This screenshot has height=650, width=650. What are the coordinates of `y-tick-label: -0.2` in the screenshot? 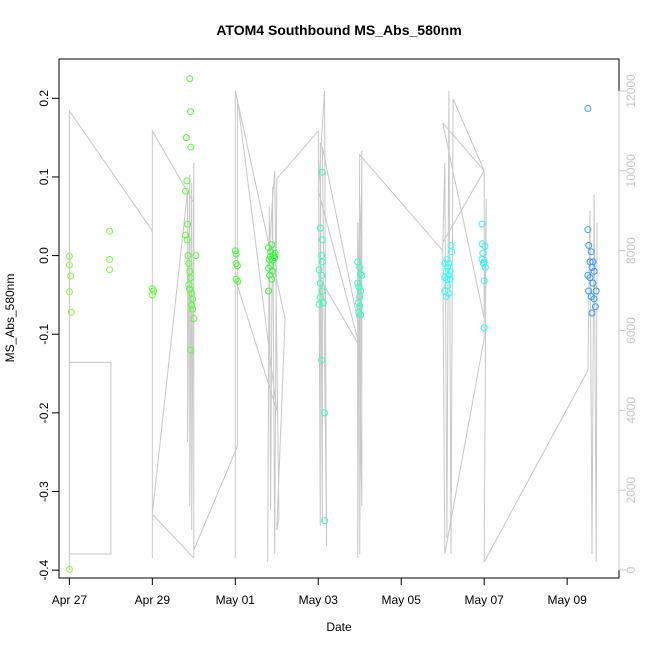 It's located at (44, 412).